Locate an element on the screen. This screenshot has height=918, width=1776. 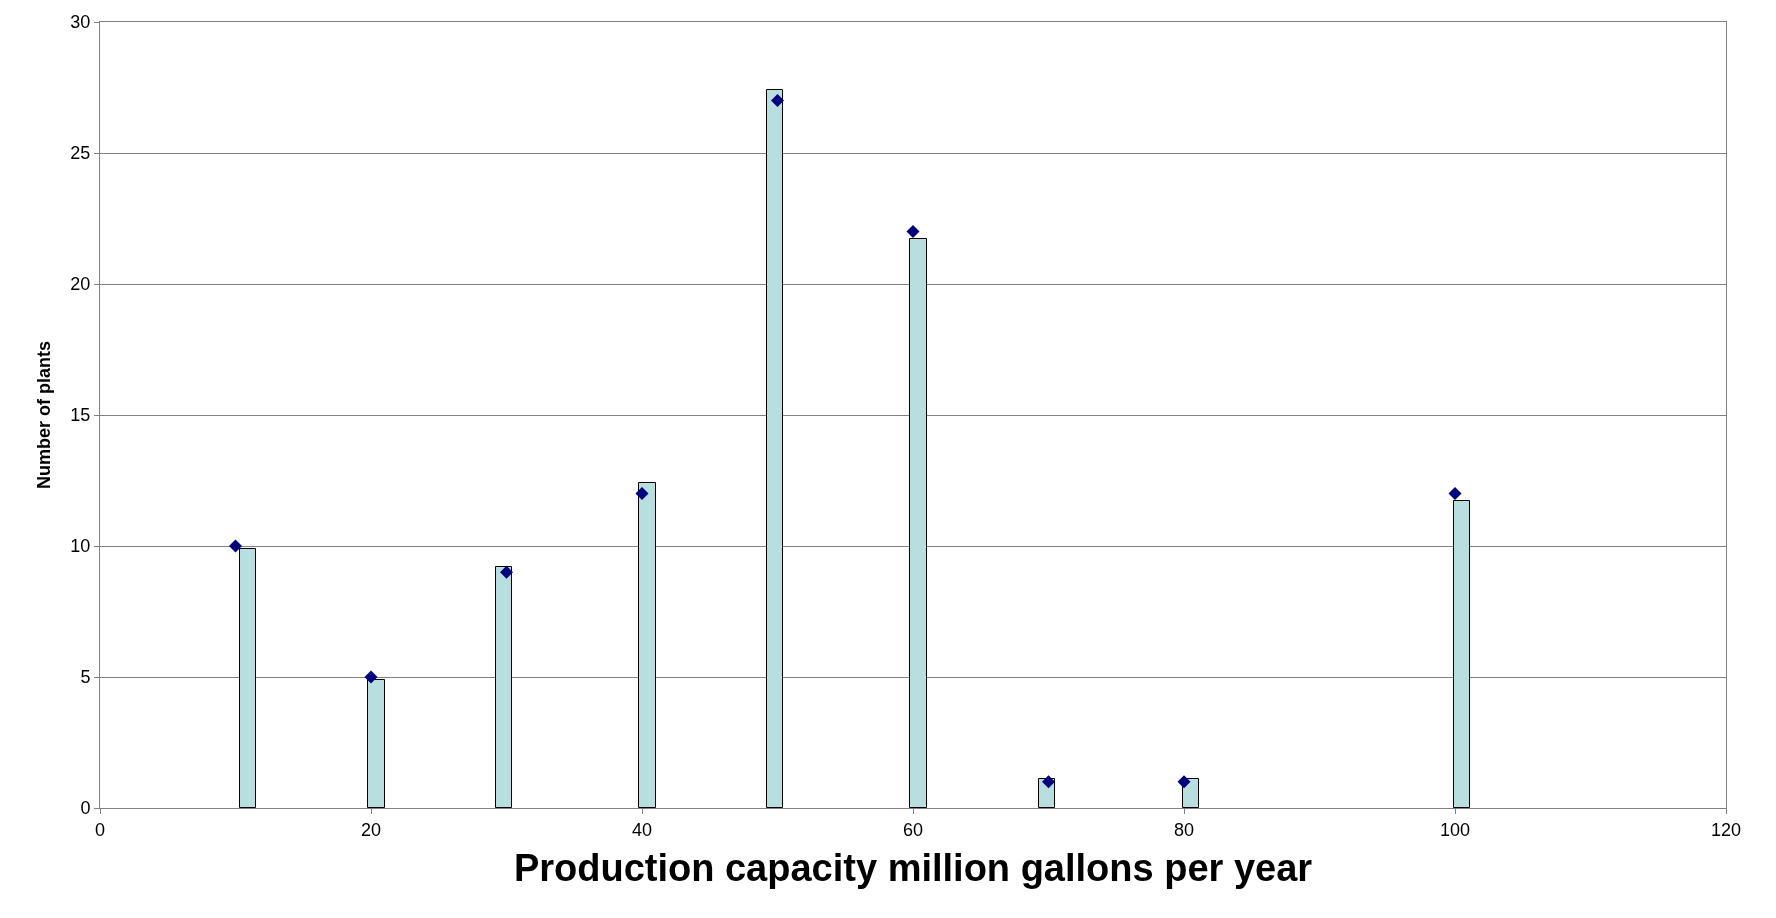
y-tick-label: 30 is located at coordinates (80, 22).